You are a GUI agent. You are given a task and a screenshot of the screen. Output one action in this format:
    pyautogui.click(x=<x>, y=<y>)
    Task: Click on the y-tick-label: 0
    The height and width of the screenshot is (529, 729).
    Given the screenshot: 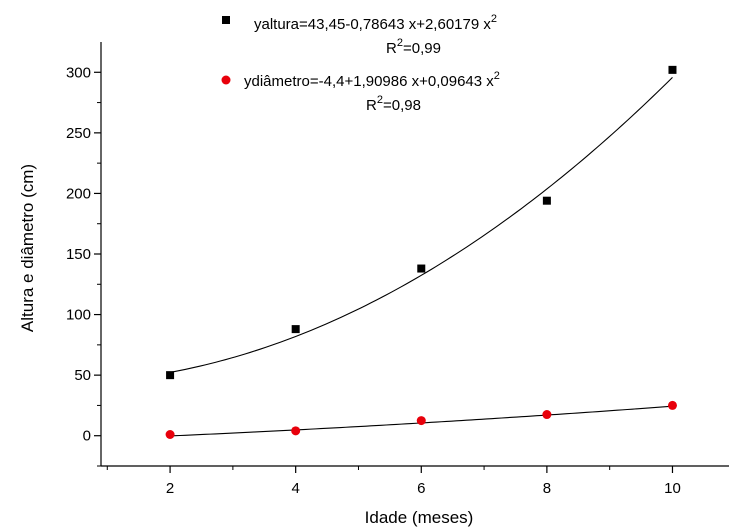 What is the action you would take?
    pyautogui.click(x=87, y=436)
    